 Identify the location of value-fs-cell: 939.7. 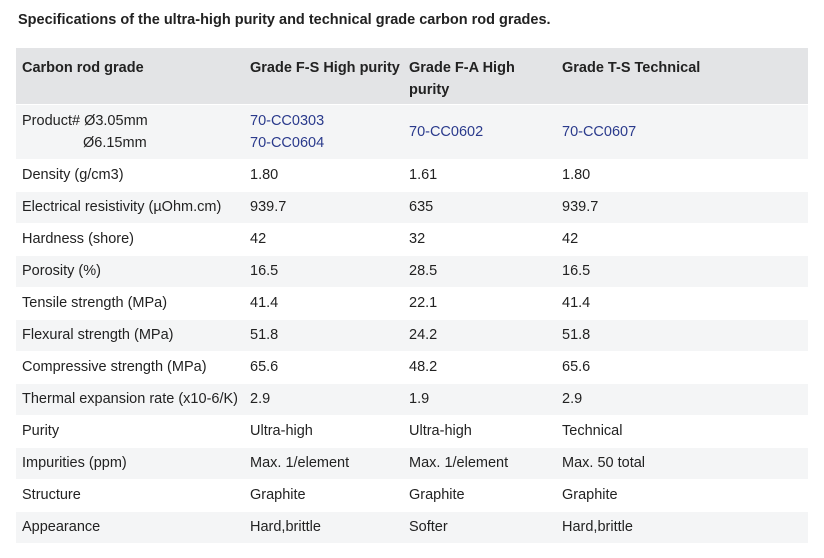
(323, 207).